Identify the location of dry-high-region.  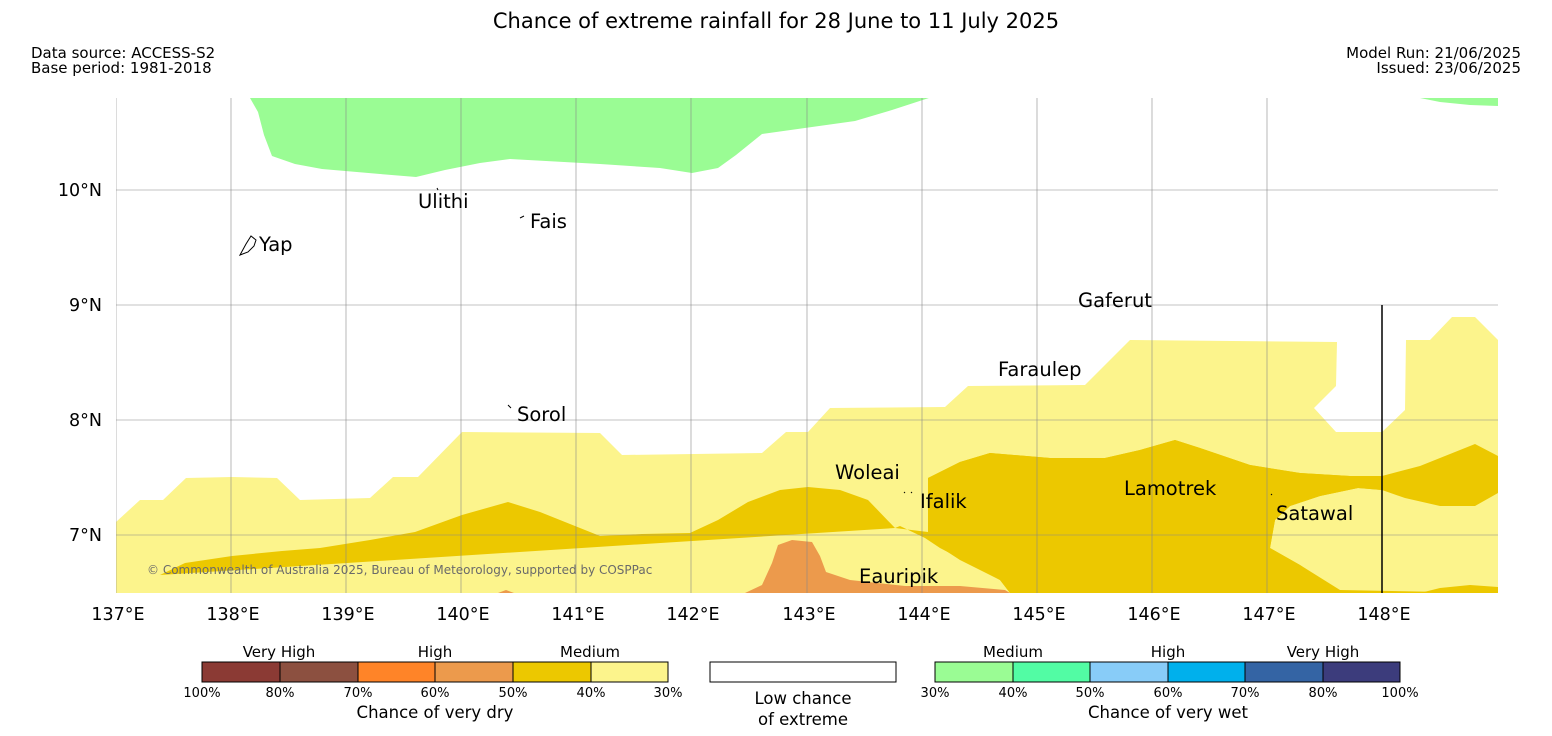
(877, 566).